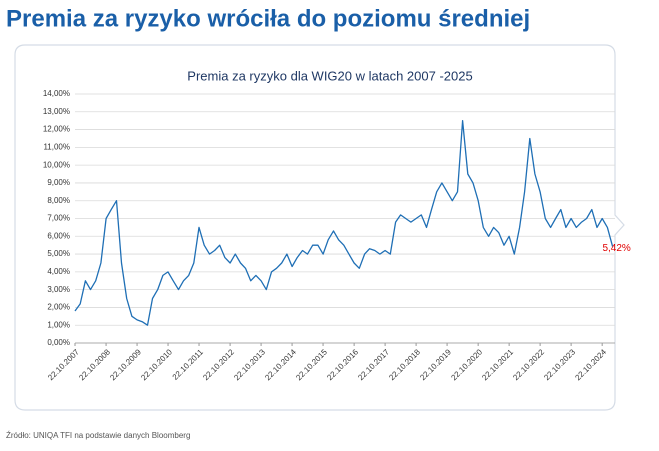  Describe the element at coordinates (58, 218) in the screenshot. I see `y-tick-label: 7,00%` at that location.